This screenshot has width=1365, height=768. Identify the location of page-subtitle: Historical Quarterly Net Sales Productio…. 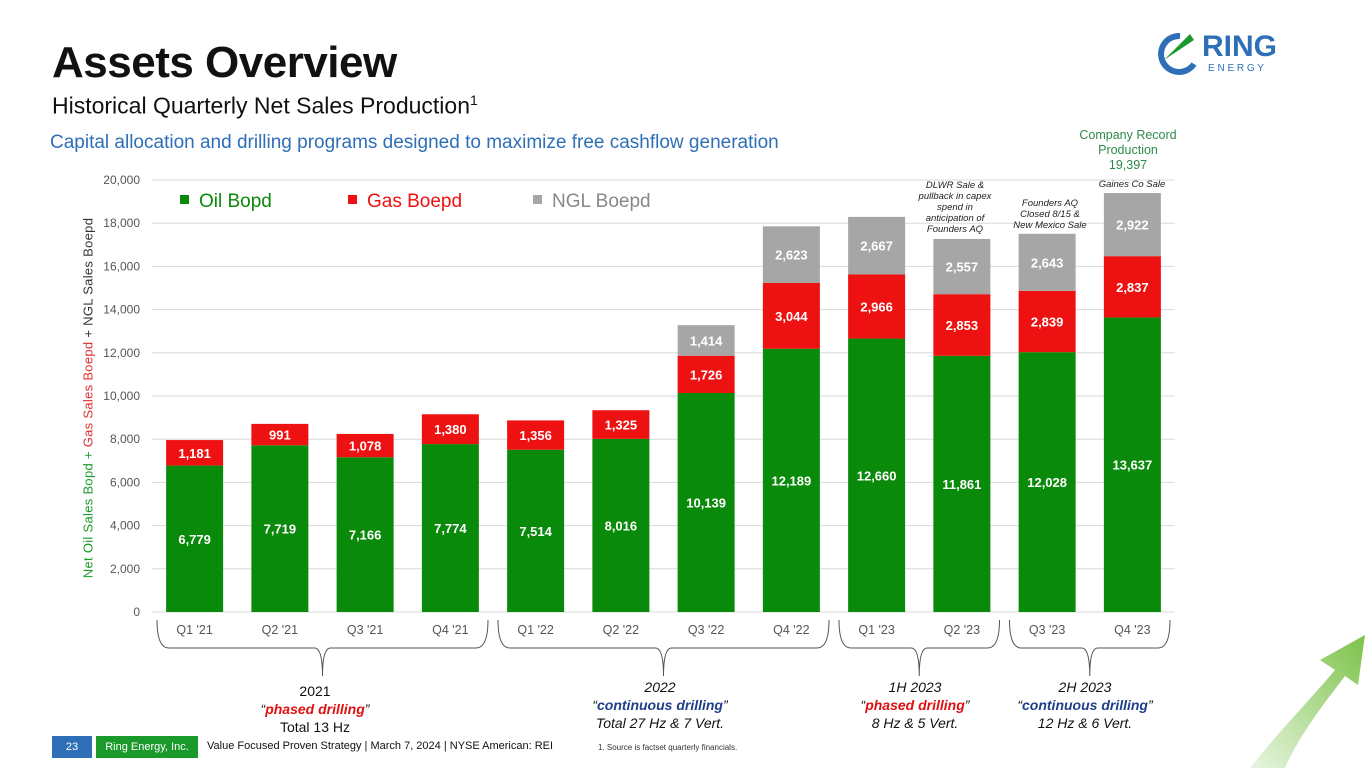
(265, 106).